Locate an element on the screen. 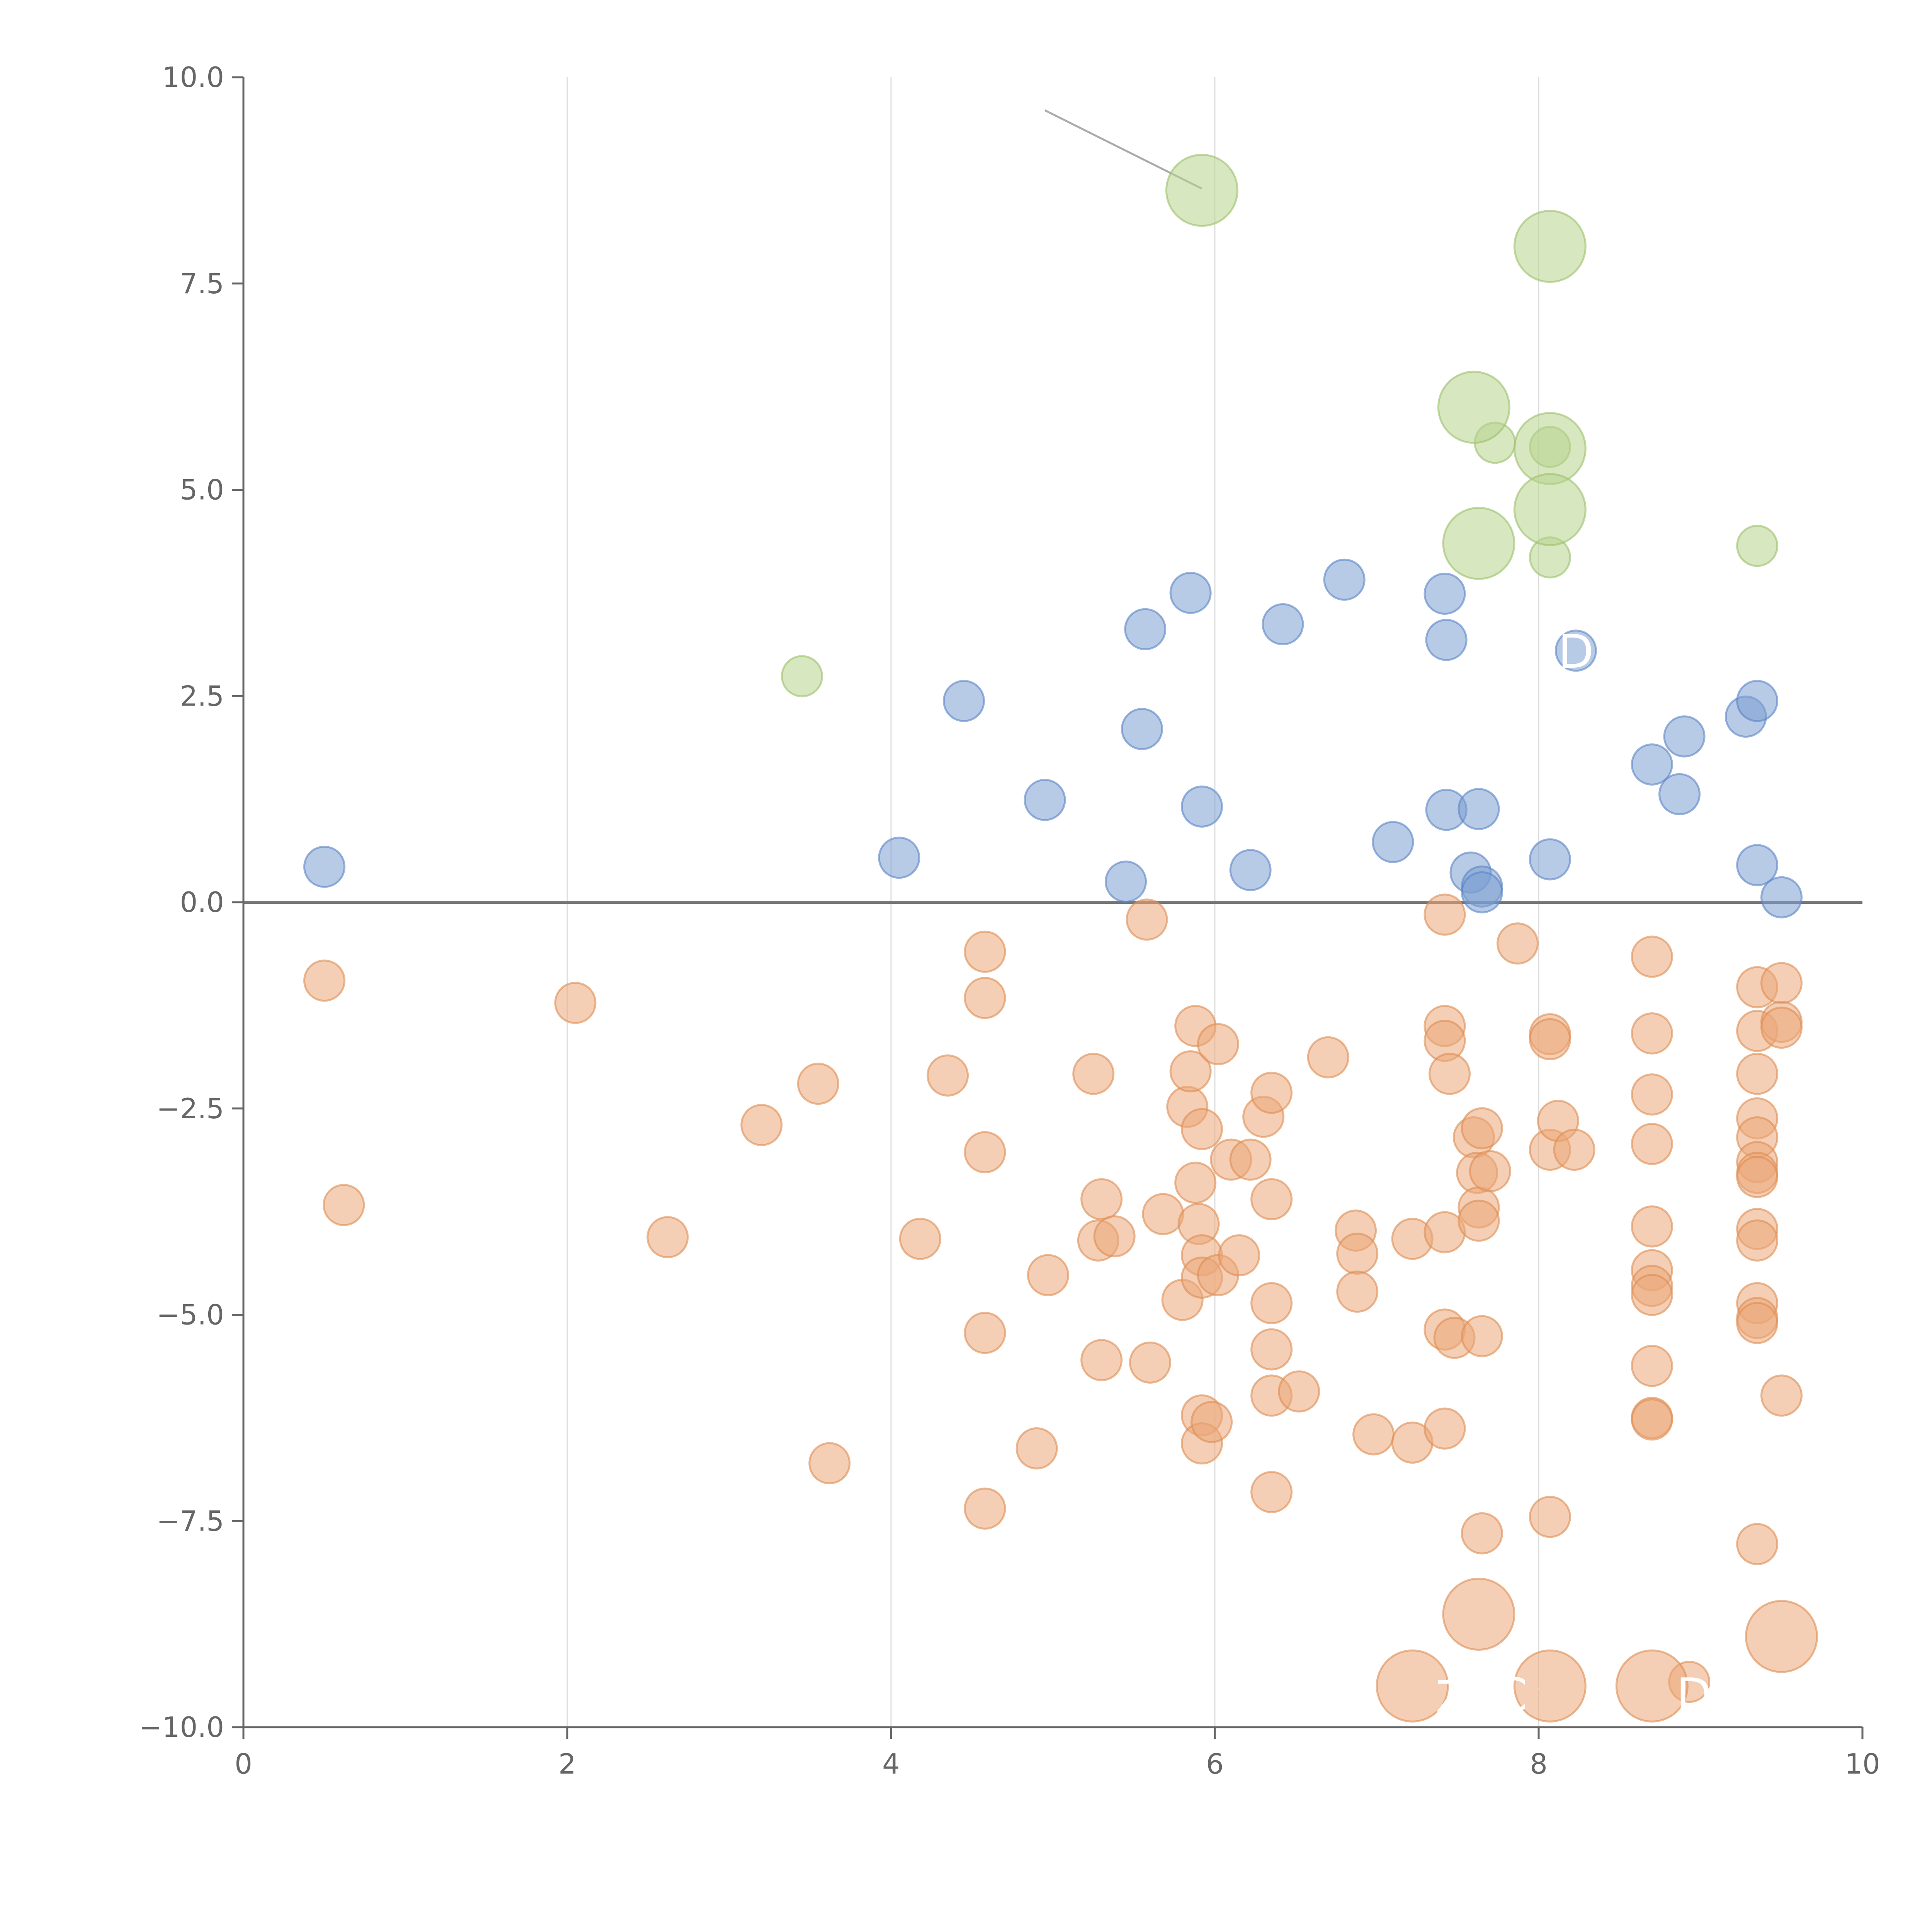 The height and width of the screenshot is (1932, 1932). x-tick-label-5: 10 is located at coordinates (1863, 1764).